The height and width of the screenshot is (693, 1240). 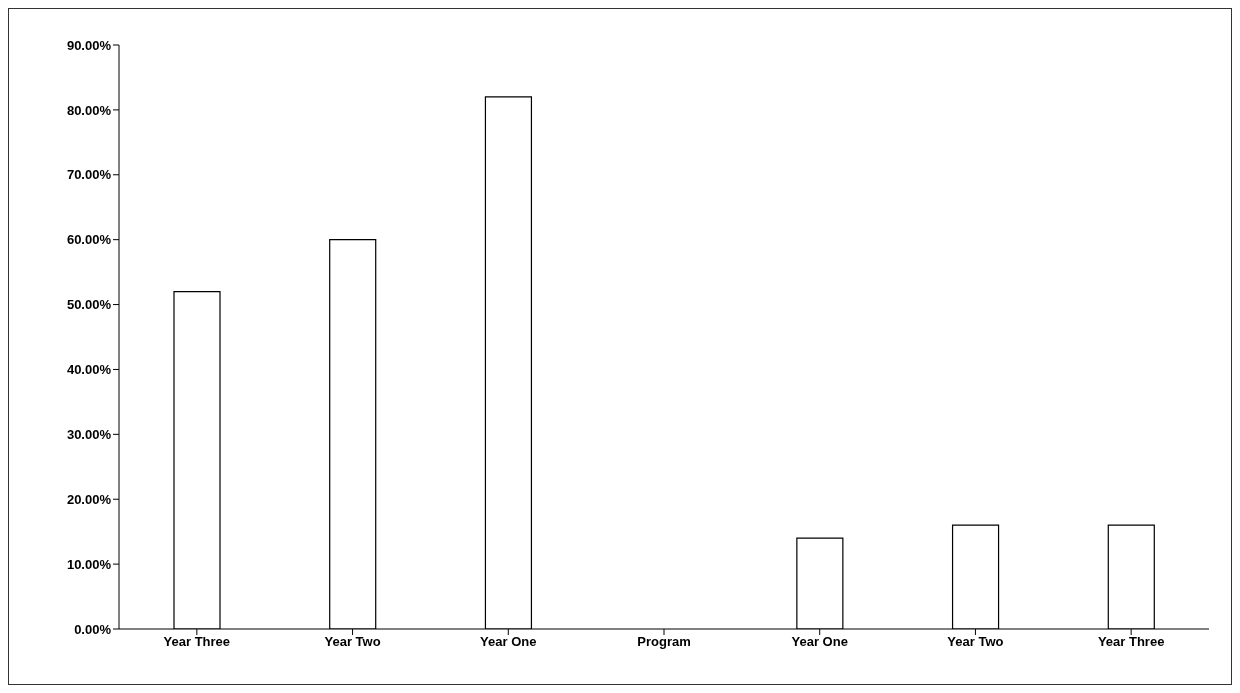 What do you see at coordinates (89, 305) in the screenshot?
I see `y-tick-label: 50.00%` at bounding box center [89, 305].